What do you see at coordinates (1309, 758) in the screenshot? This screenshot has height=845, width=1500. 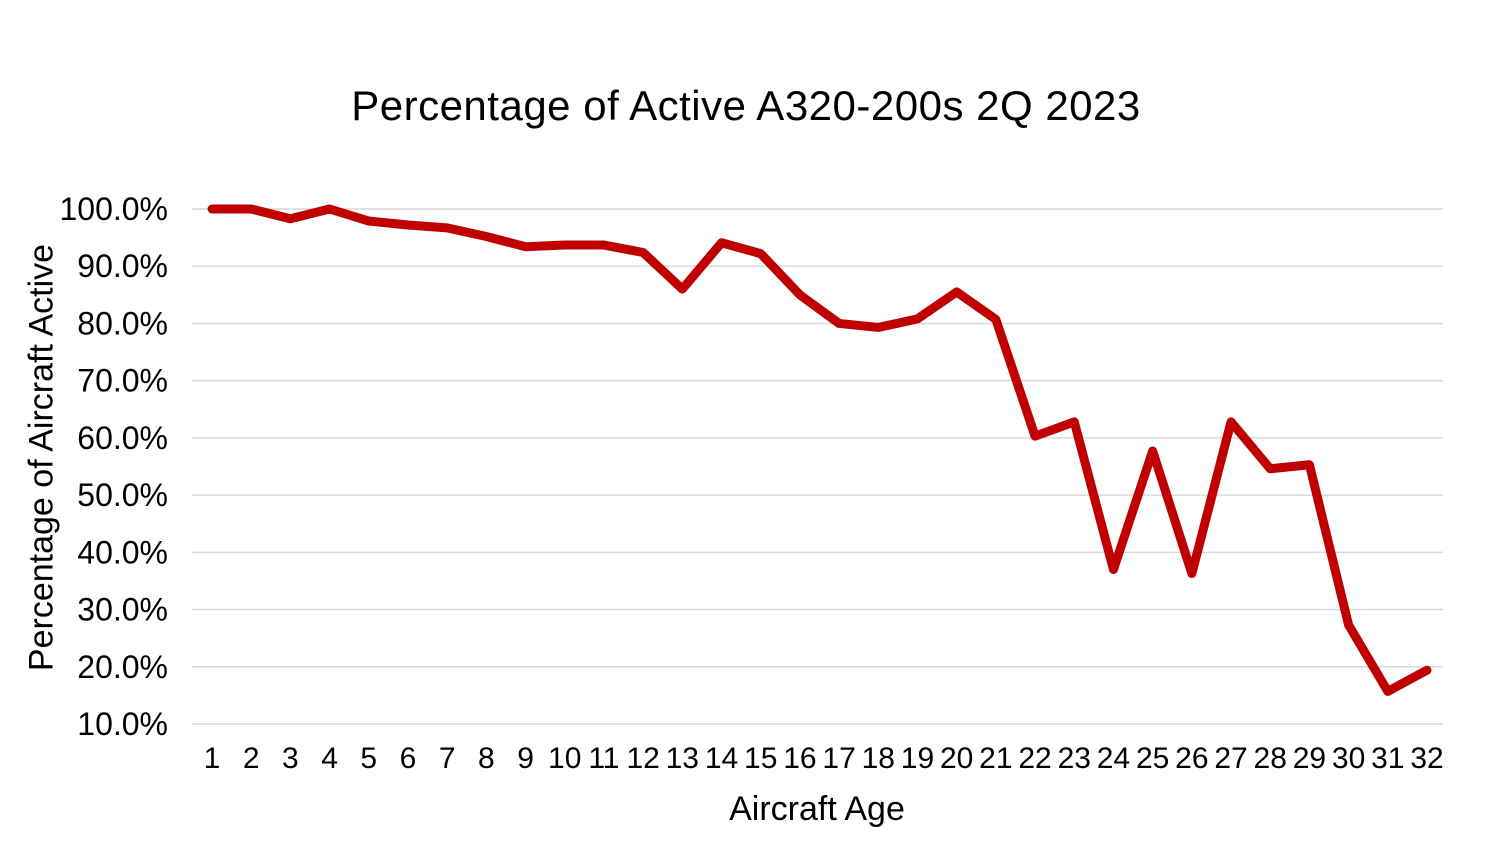 I see `x-tick-label: 29` at bounding box center [1309, 758].